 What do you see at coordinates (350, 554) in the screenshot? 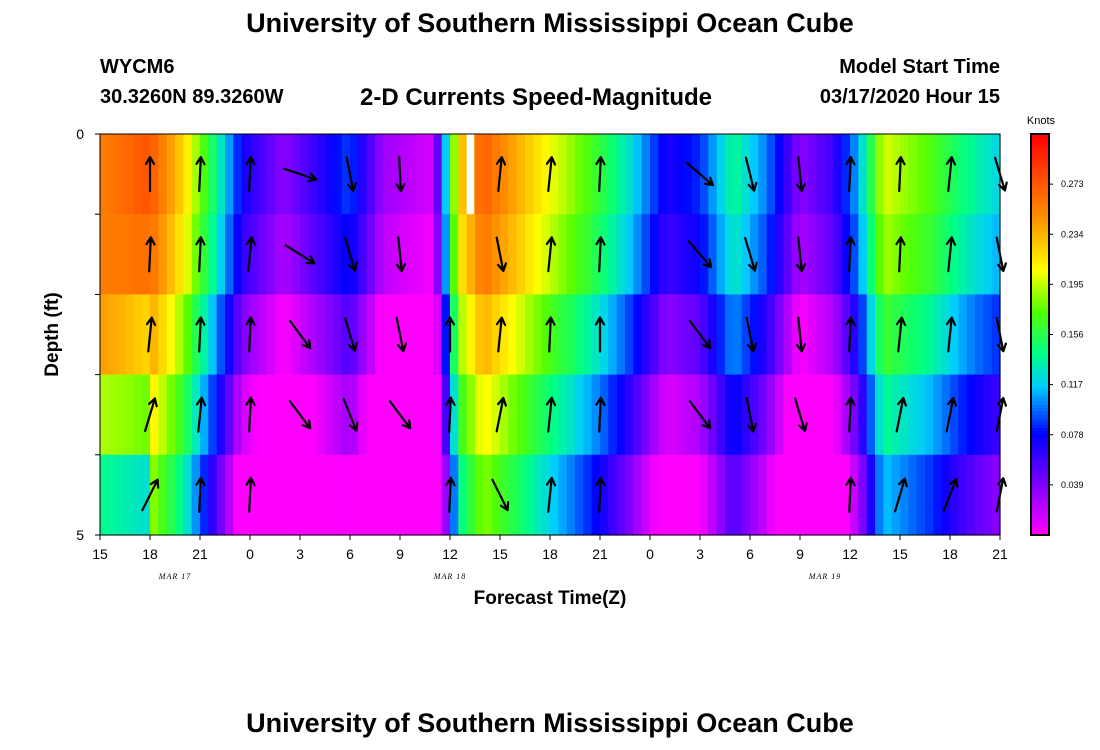
I see `x-tick-label: 6` at bounding box center [350, 554].